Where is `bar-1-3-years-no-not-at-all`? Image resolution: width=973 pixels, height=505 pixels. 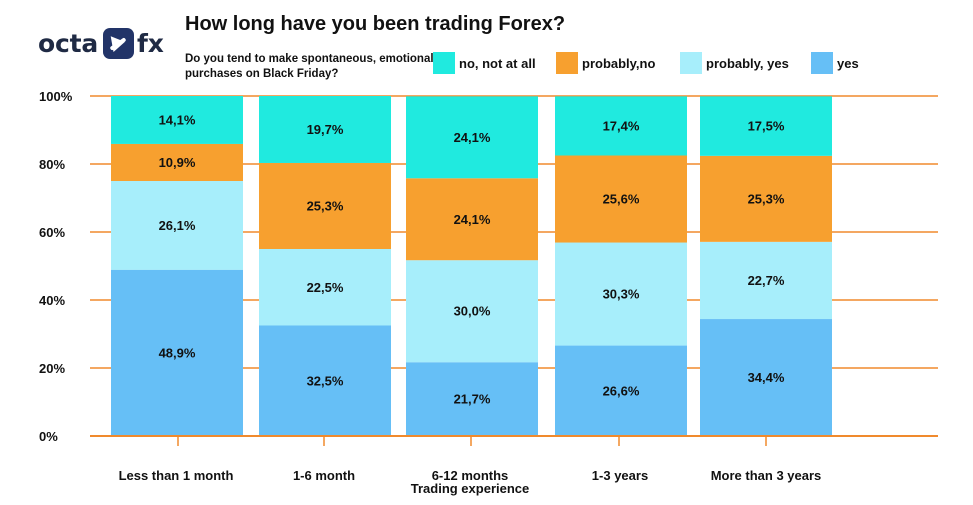 bar-1-3-years-no-not-at-all is located at coordinates (621, 126).